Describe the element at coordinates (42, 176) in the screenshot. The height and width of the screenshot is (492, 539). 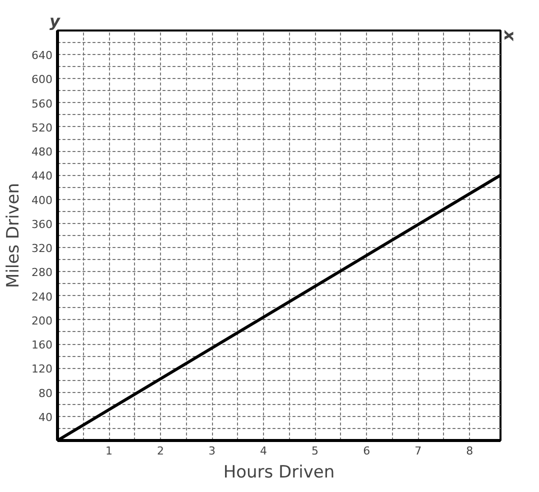
I see `y-tick-label: 440` at that location.